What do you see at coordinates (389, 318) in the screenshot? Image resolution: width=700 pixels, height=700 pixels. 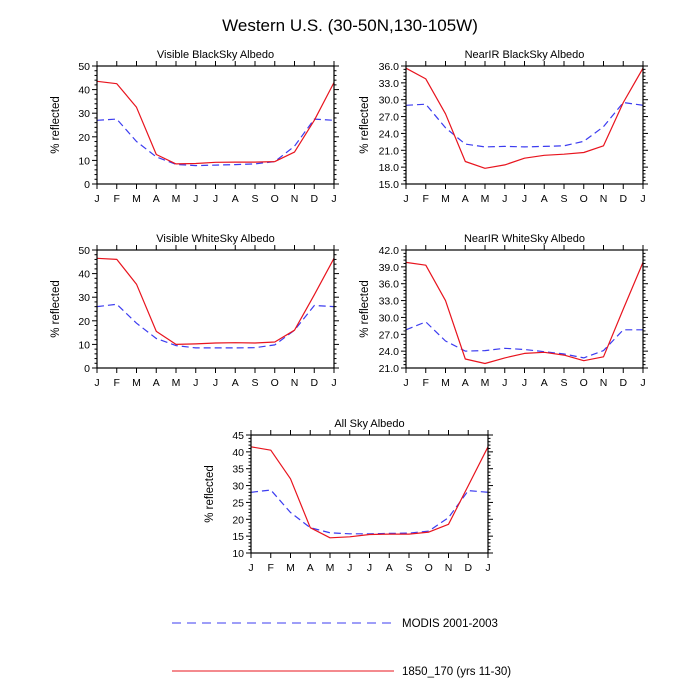 I see `y-tick-label: 30.0` at bounding box center [389, 318].